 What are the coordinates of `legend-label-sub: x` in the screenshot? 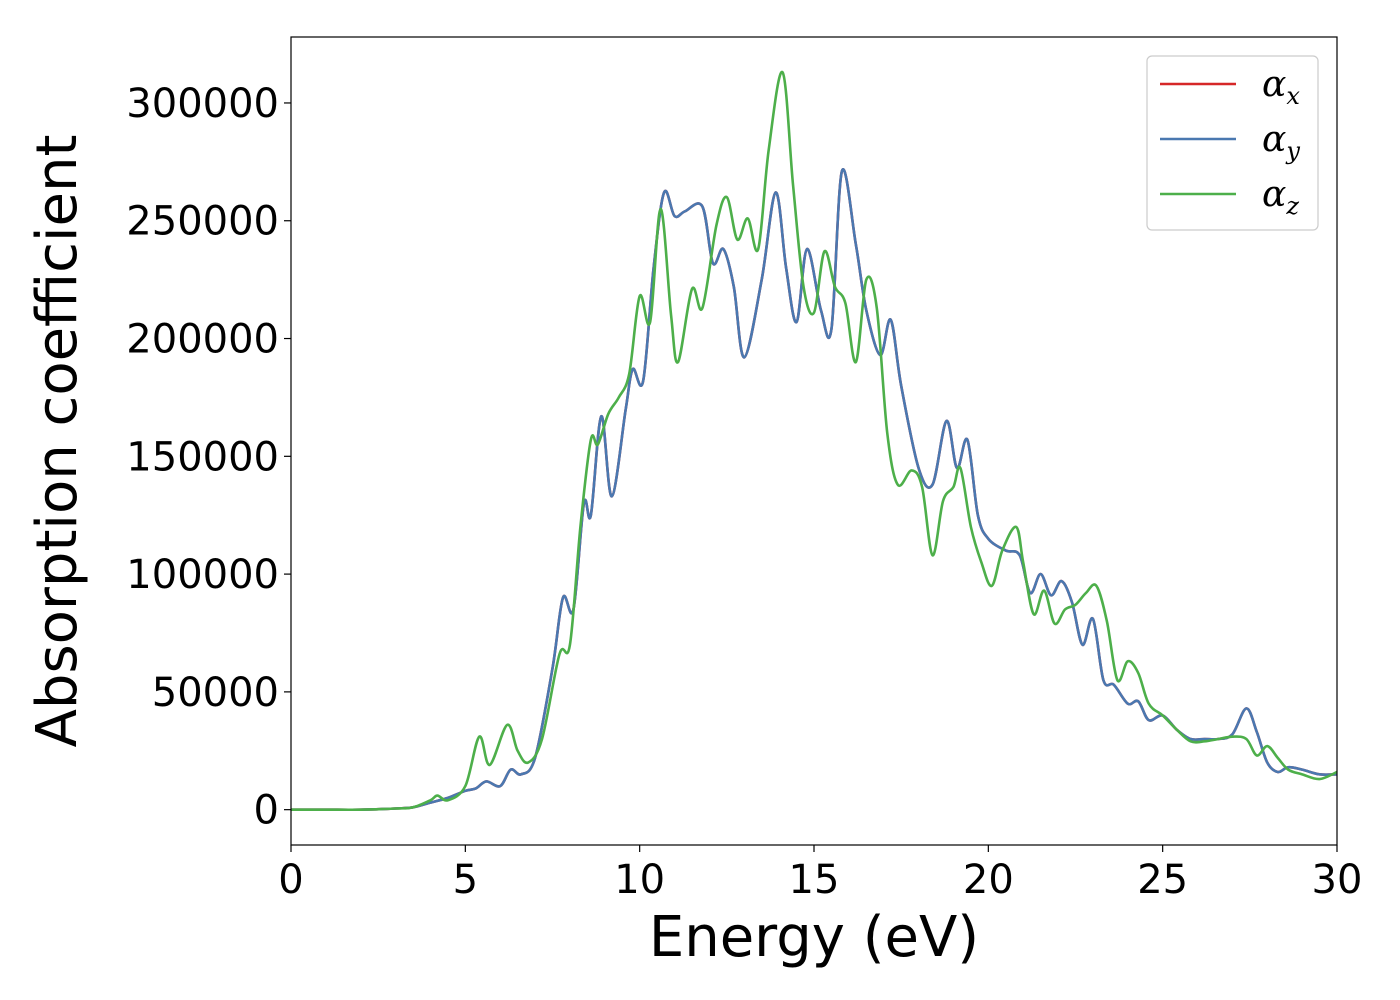 It's located at (1293, 96).